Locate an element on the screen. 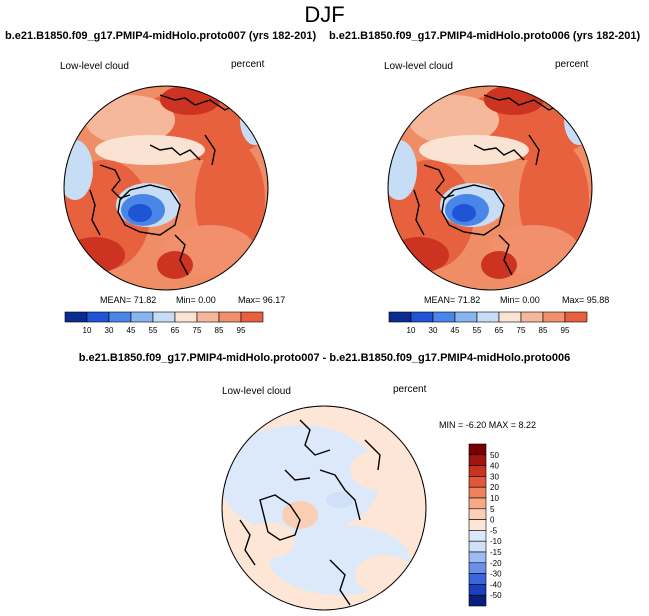 This screenshot has width=649, height=616. panel2-mean: MEAN= 71.82 is located at coordinates (452, 300).